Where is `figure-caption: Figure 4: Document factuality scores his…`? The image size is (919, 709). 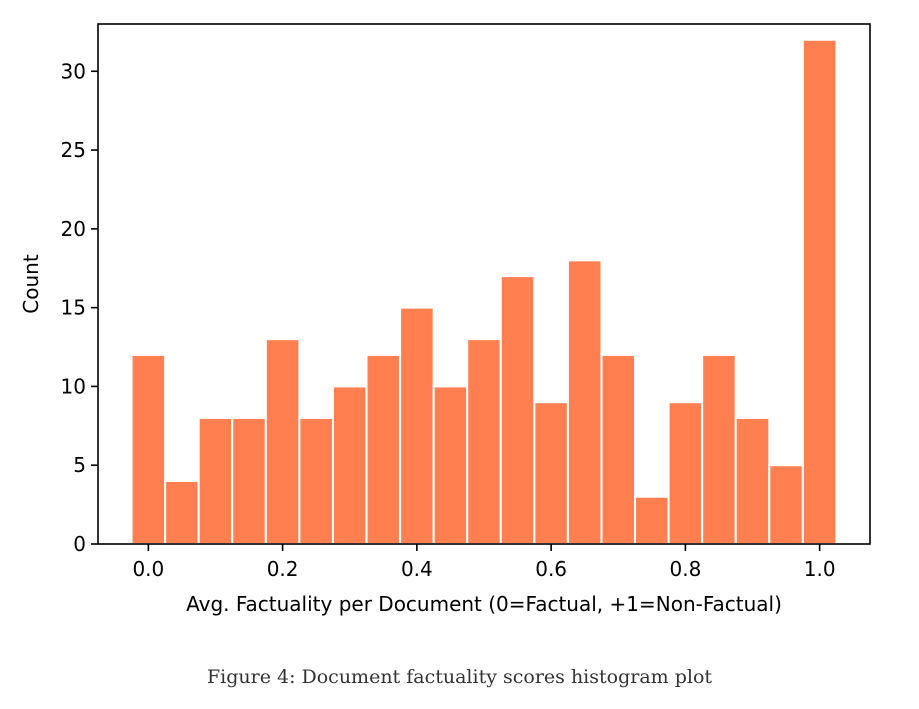
figure-caption: Figure 4: Document factuality scores his… is located at coordinates (459, 677).